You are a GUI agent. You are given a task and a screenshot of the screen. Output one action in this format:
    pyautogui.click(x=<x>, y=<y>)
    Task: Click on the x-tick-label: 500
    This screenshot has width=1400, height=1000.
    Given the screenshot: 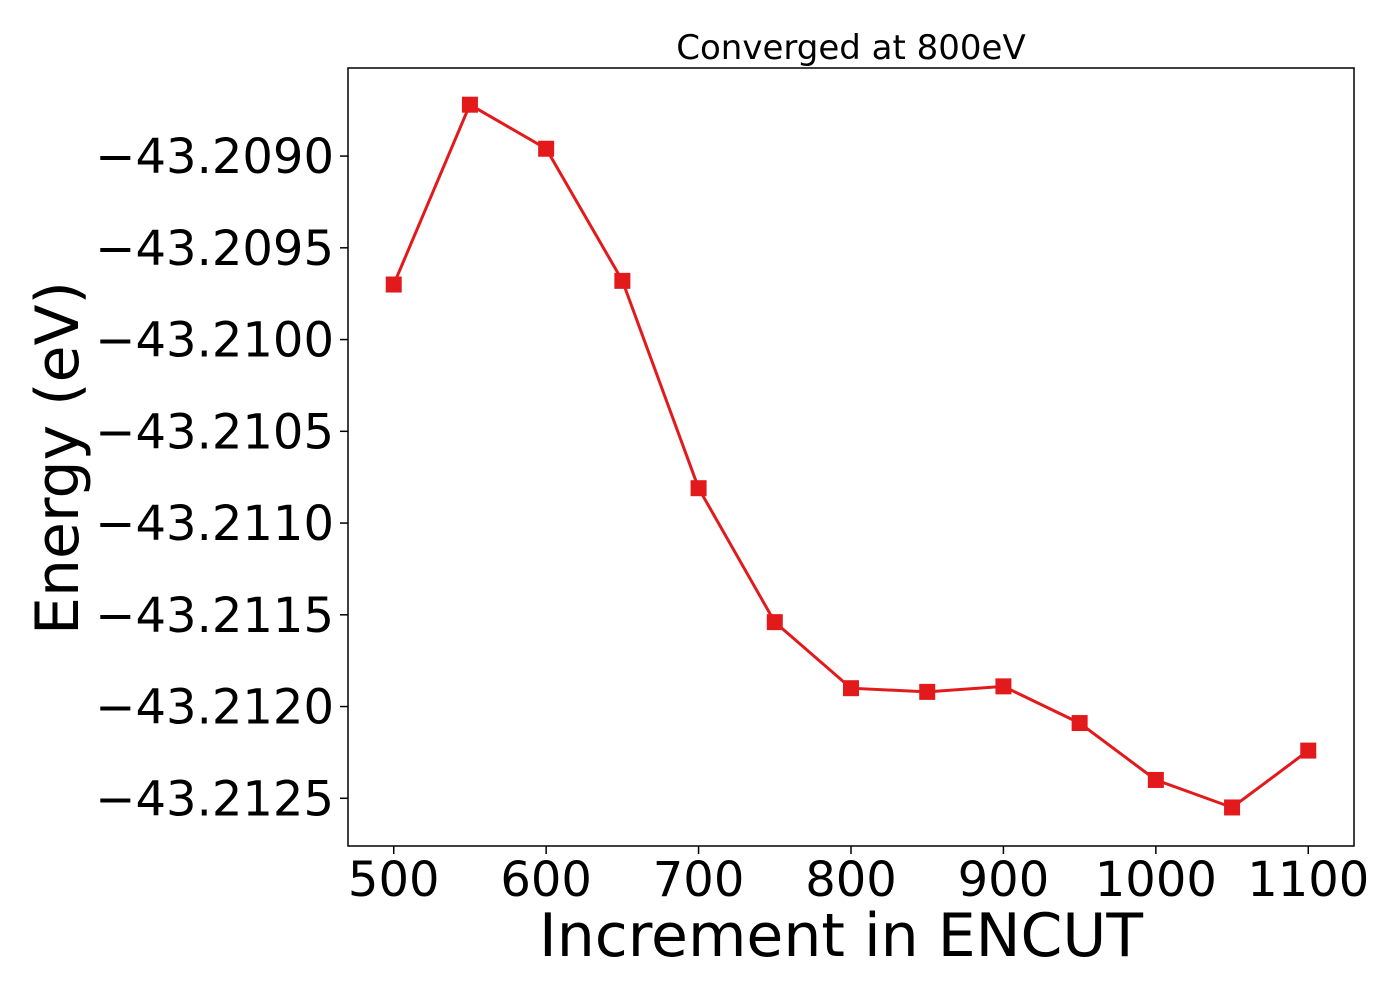 What is the action you would take?
    pyautogui.click(x=394, y=880)
    